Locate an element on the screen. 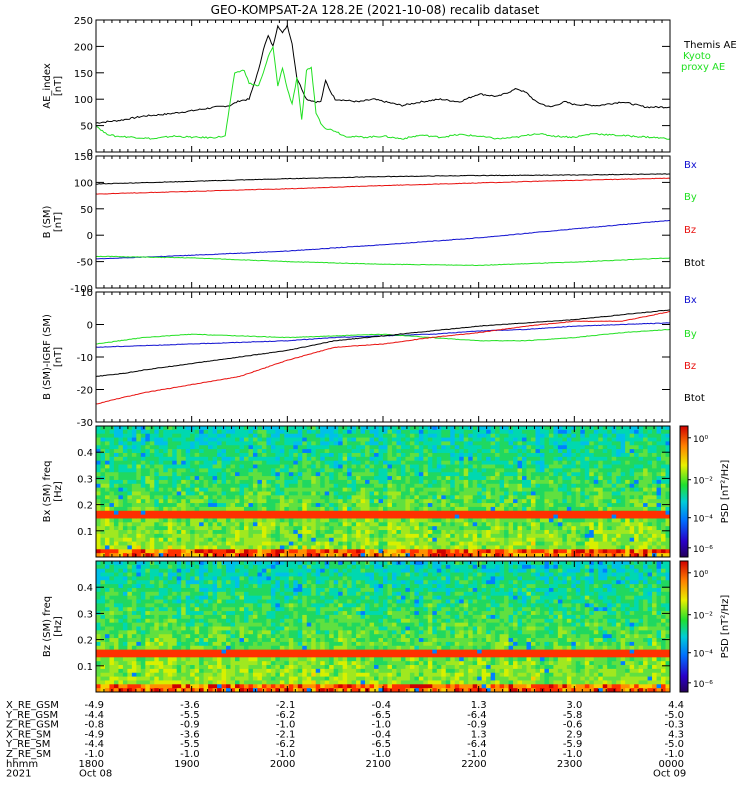 The image size is (750, 804). y-axis-label: Bz (SM) freq[Hz] is located at coordinates (53, 626).